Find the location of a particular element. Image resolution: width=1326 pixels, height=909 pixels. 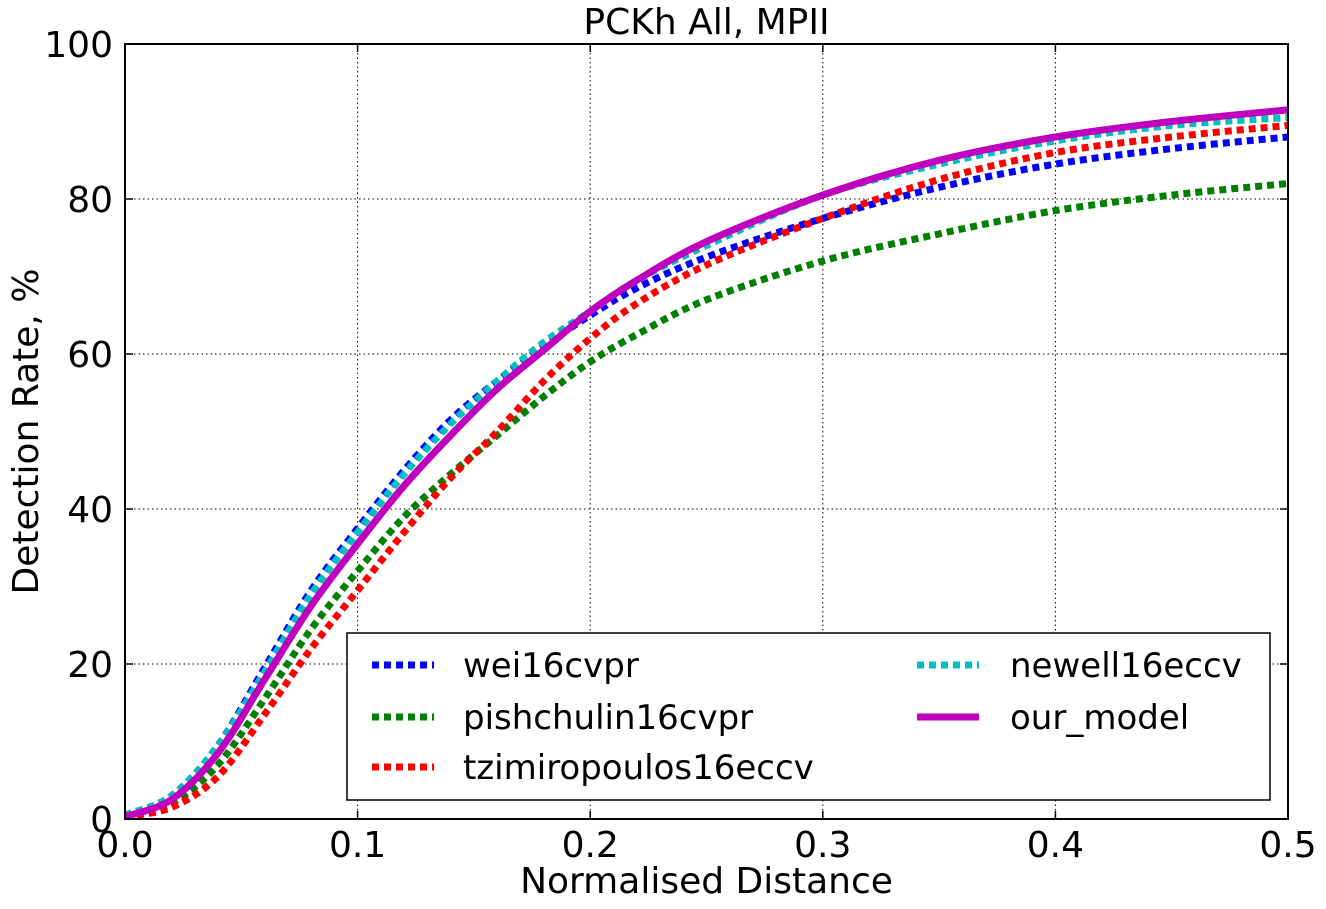

y-axis-label: Detection Rate, % is located at coordinates (26, 432).